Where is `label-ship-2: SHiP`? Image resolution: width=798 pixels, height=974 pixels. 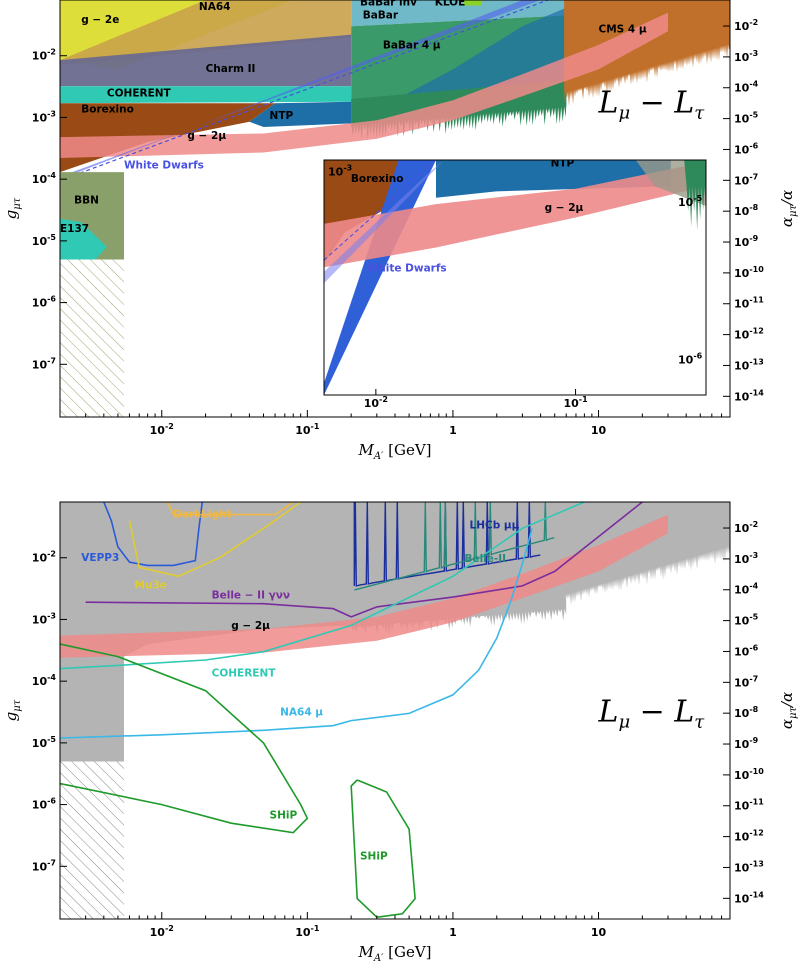 label-ship-2: SHiP is located at coordinates (374, 856).